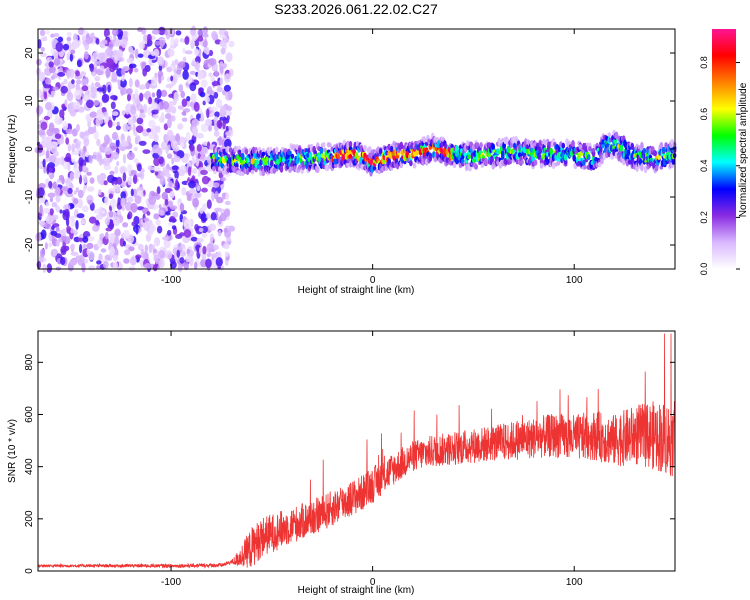  Describe the element at coordinates (574, 280) in the screenshot. I see `spectrogram-x-tick-label: 100` at that location.